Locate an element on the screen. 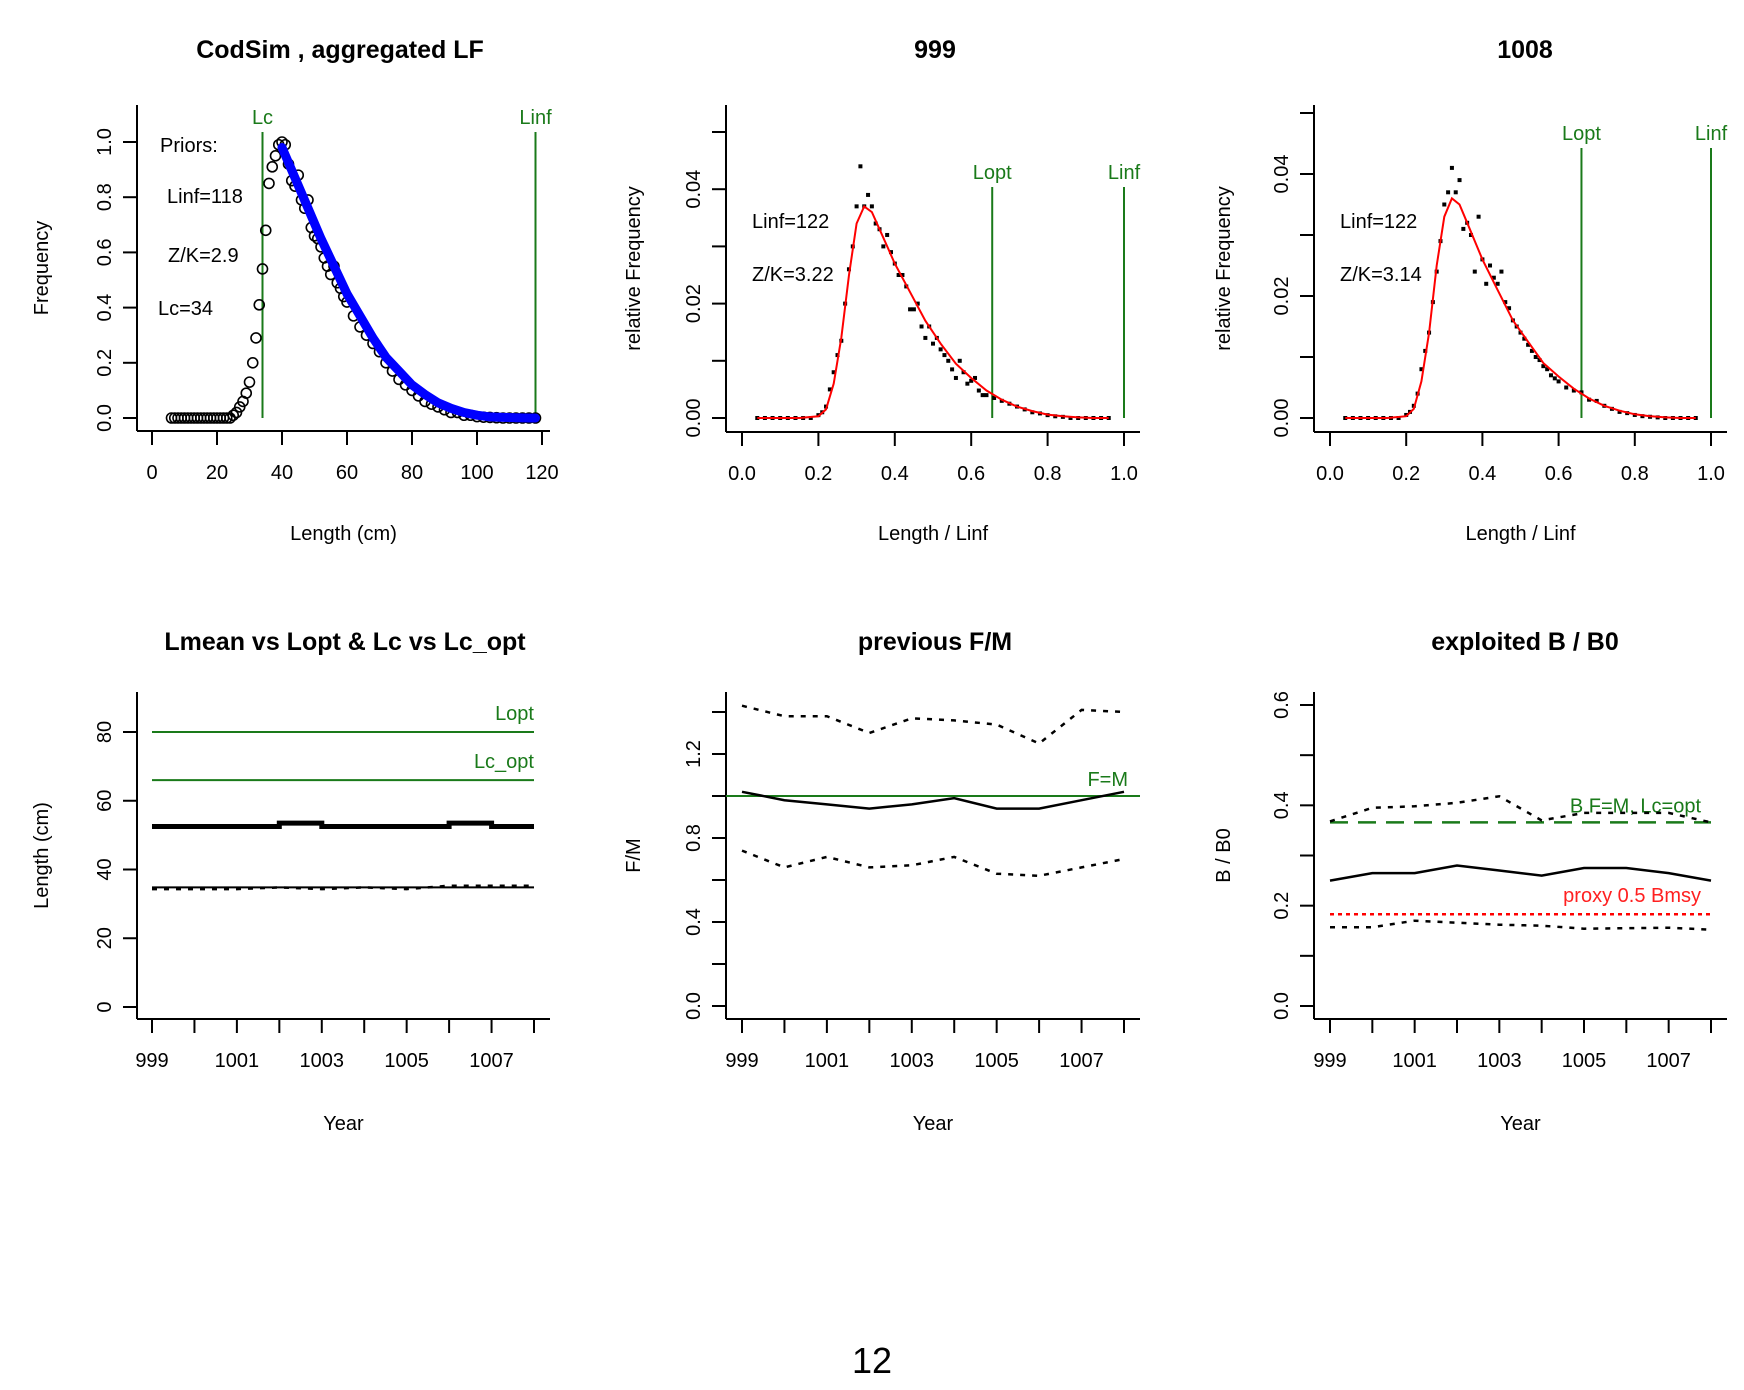 This screenshot has height=1390, width=1744. x-tick-label: 0.6 is located at coordinates (971, 474).